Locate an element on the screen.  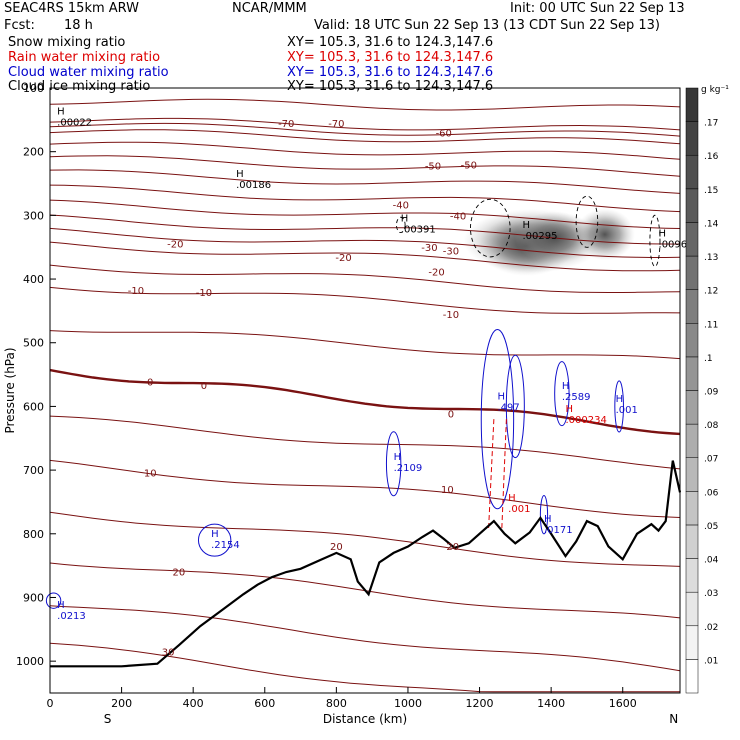
isotherm--10 is located at coordinates (365, 300).